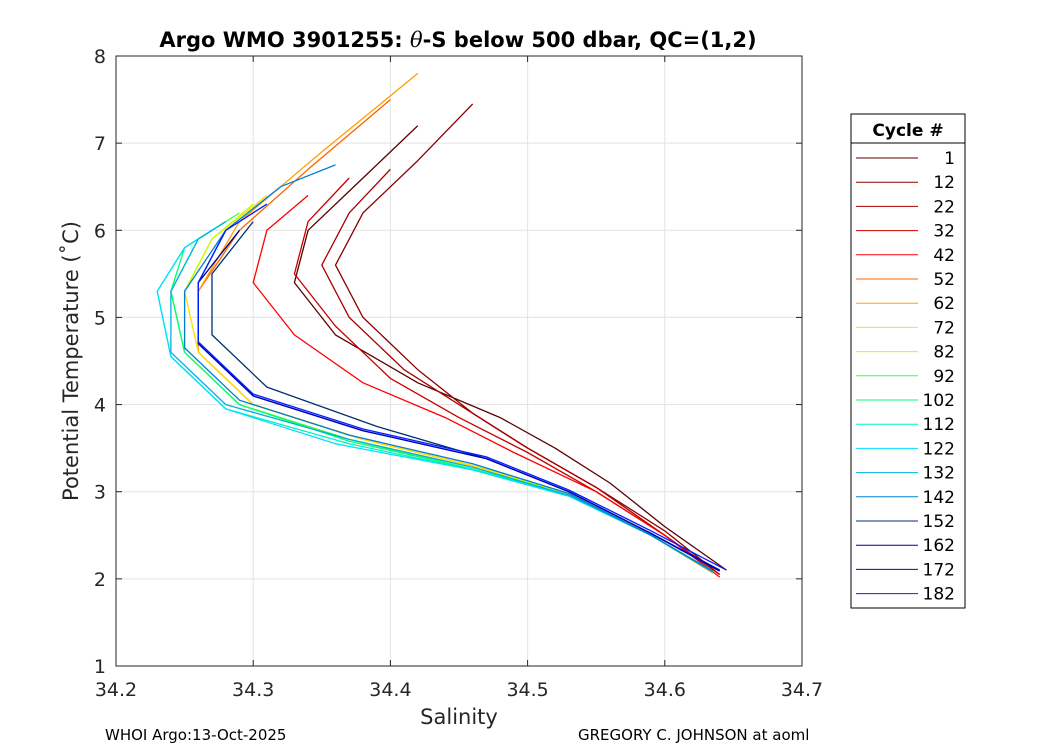  What do you see at coordinates (939, 570) in the screenshot?
I see `legend-label-172: 172` at bounding box center [939, 570].